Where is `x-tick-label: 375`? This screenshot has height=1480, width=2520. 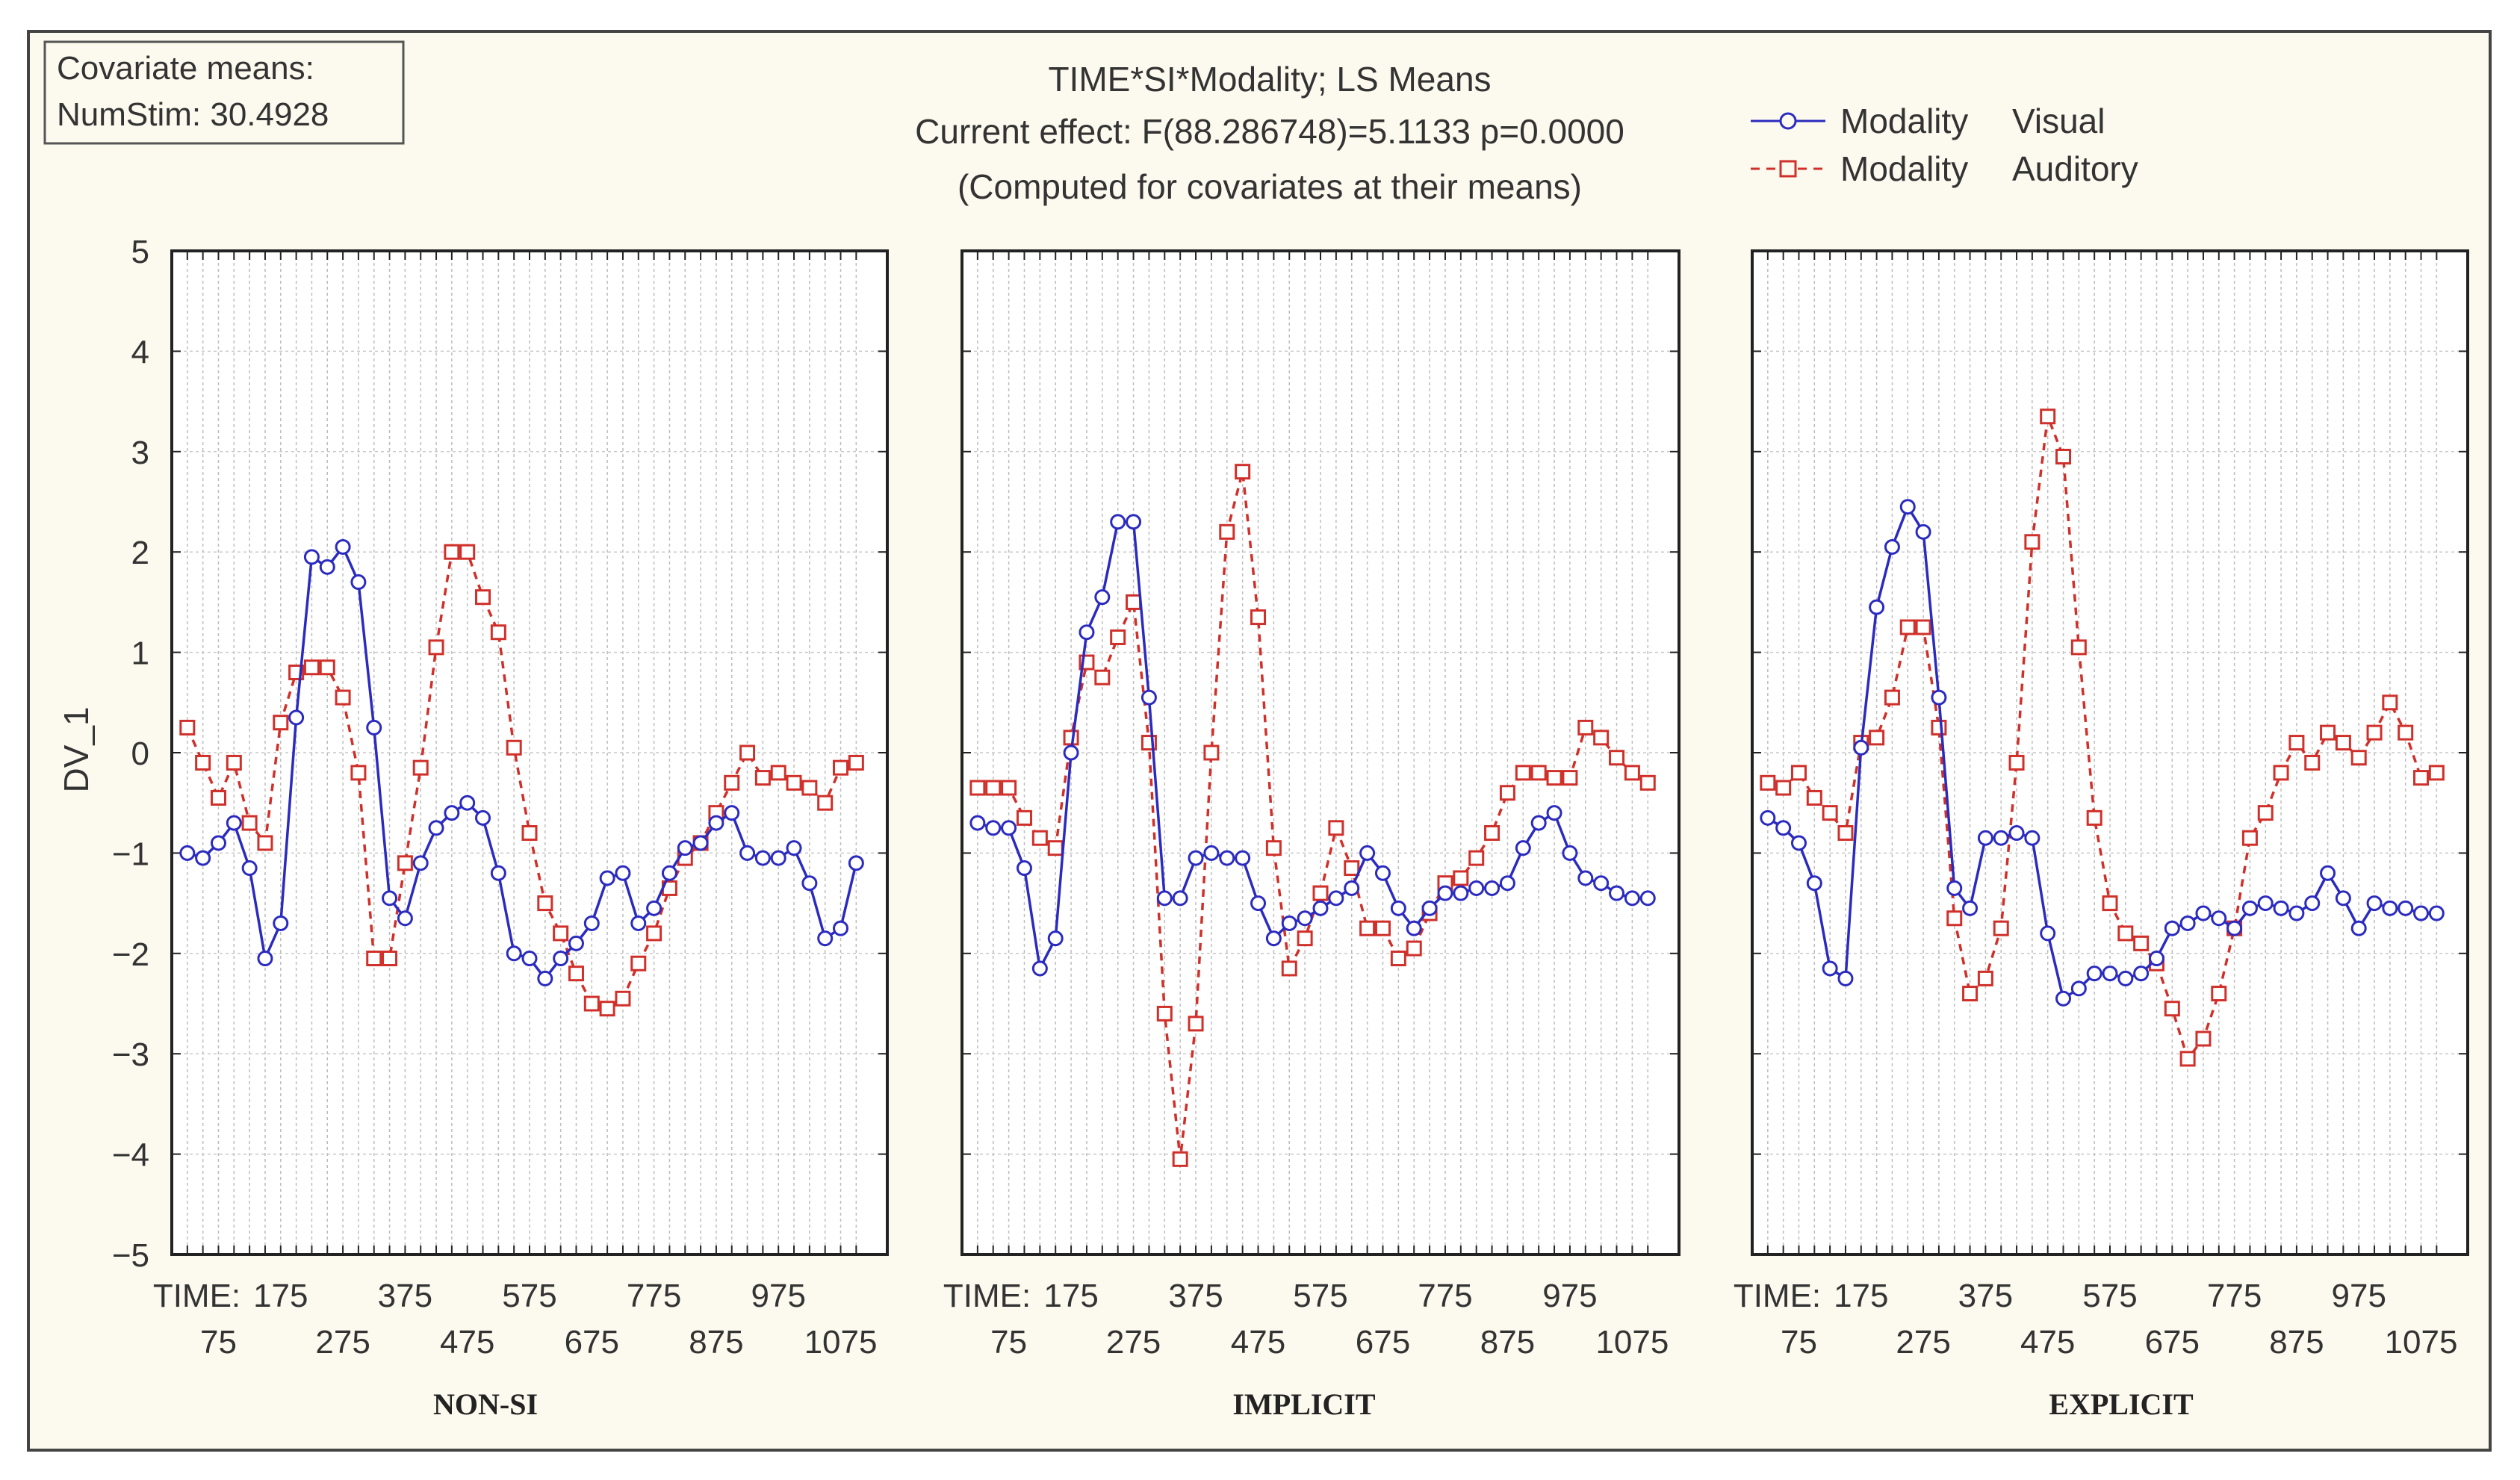 x-tick-label: 375 is located at coordinates (1985, 1296).